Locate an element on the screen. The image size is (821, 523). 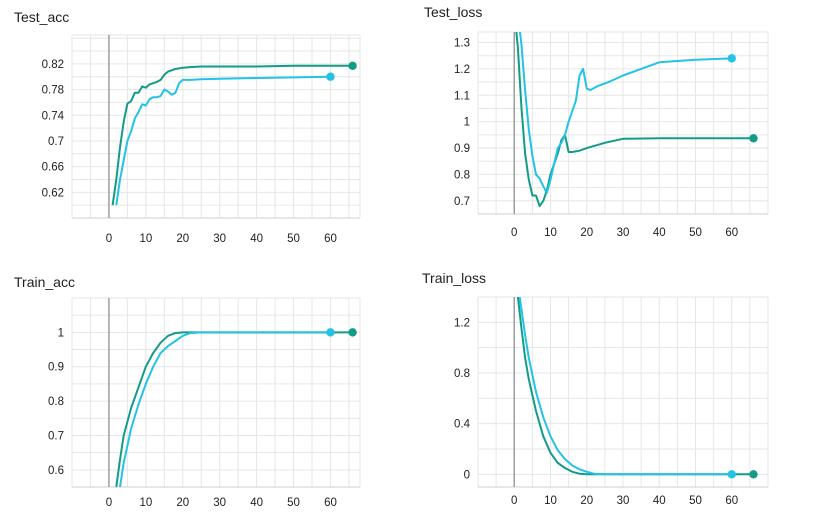
y-tick-label: 0.78 is located at coordinates (53, 91).